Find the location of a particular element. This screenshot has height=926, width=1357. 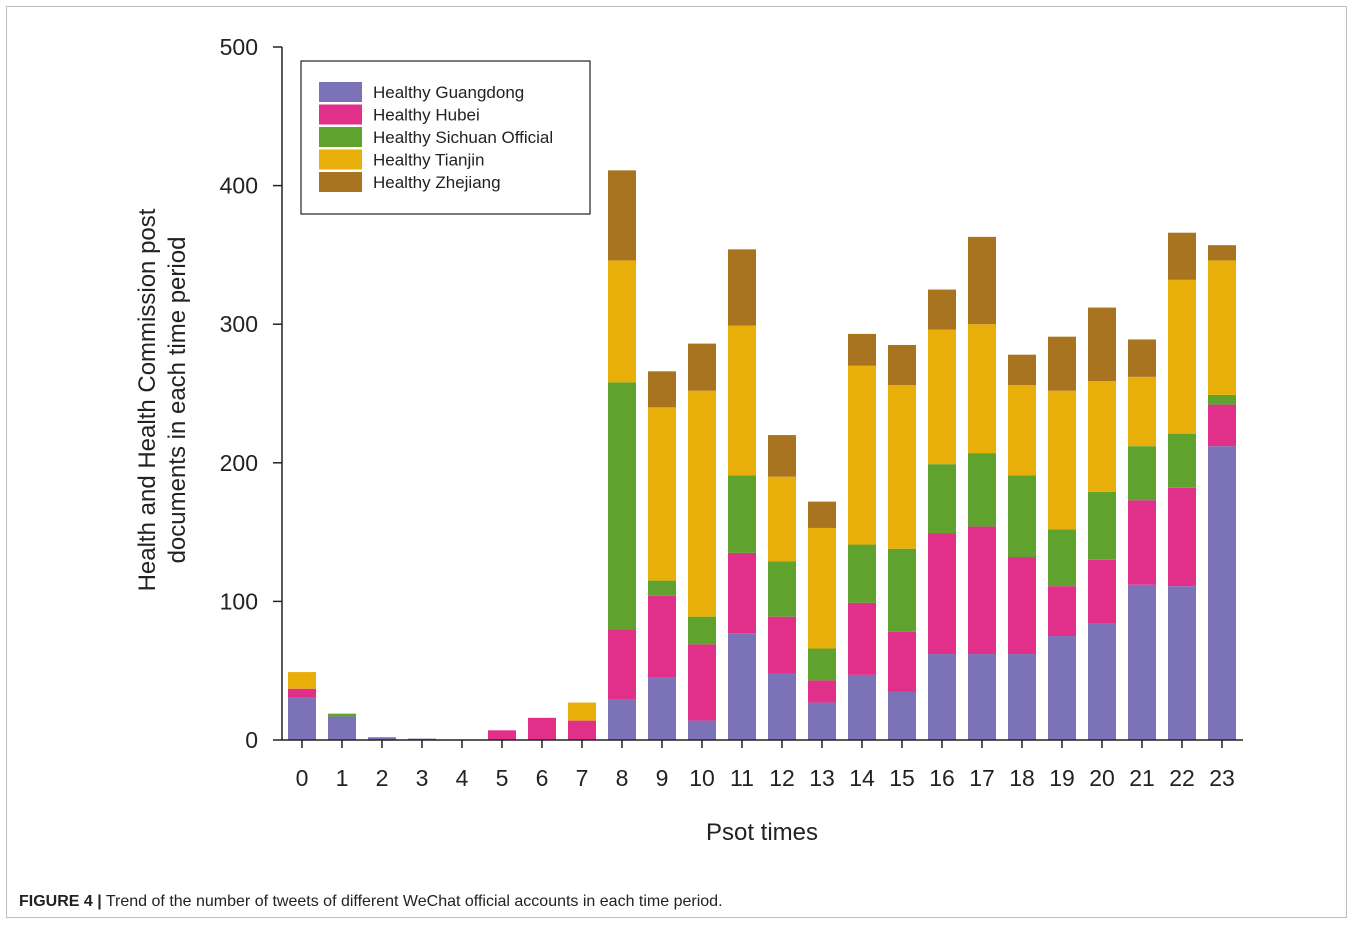

x-axis-label: Psot times is located at coordinates (762, 832).